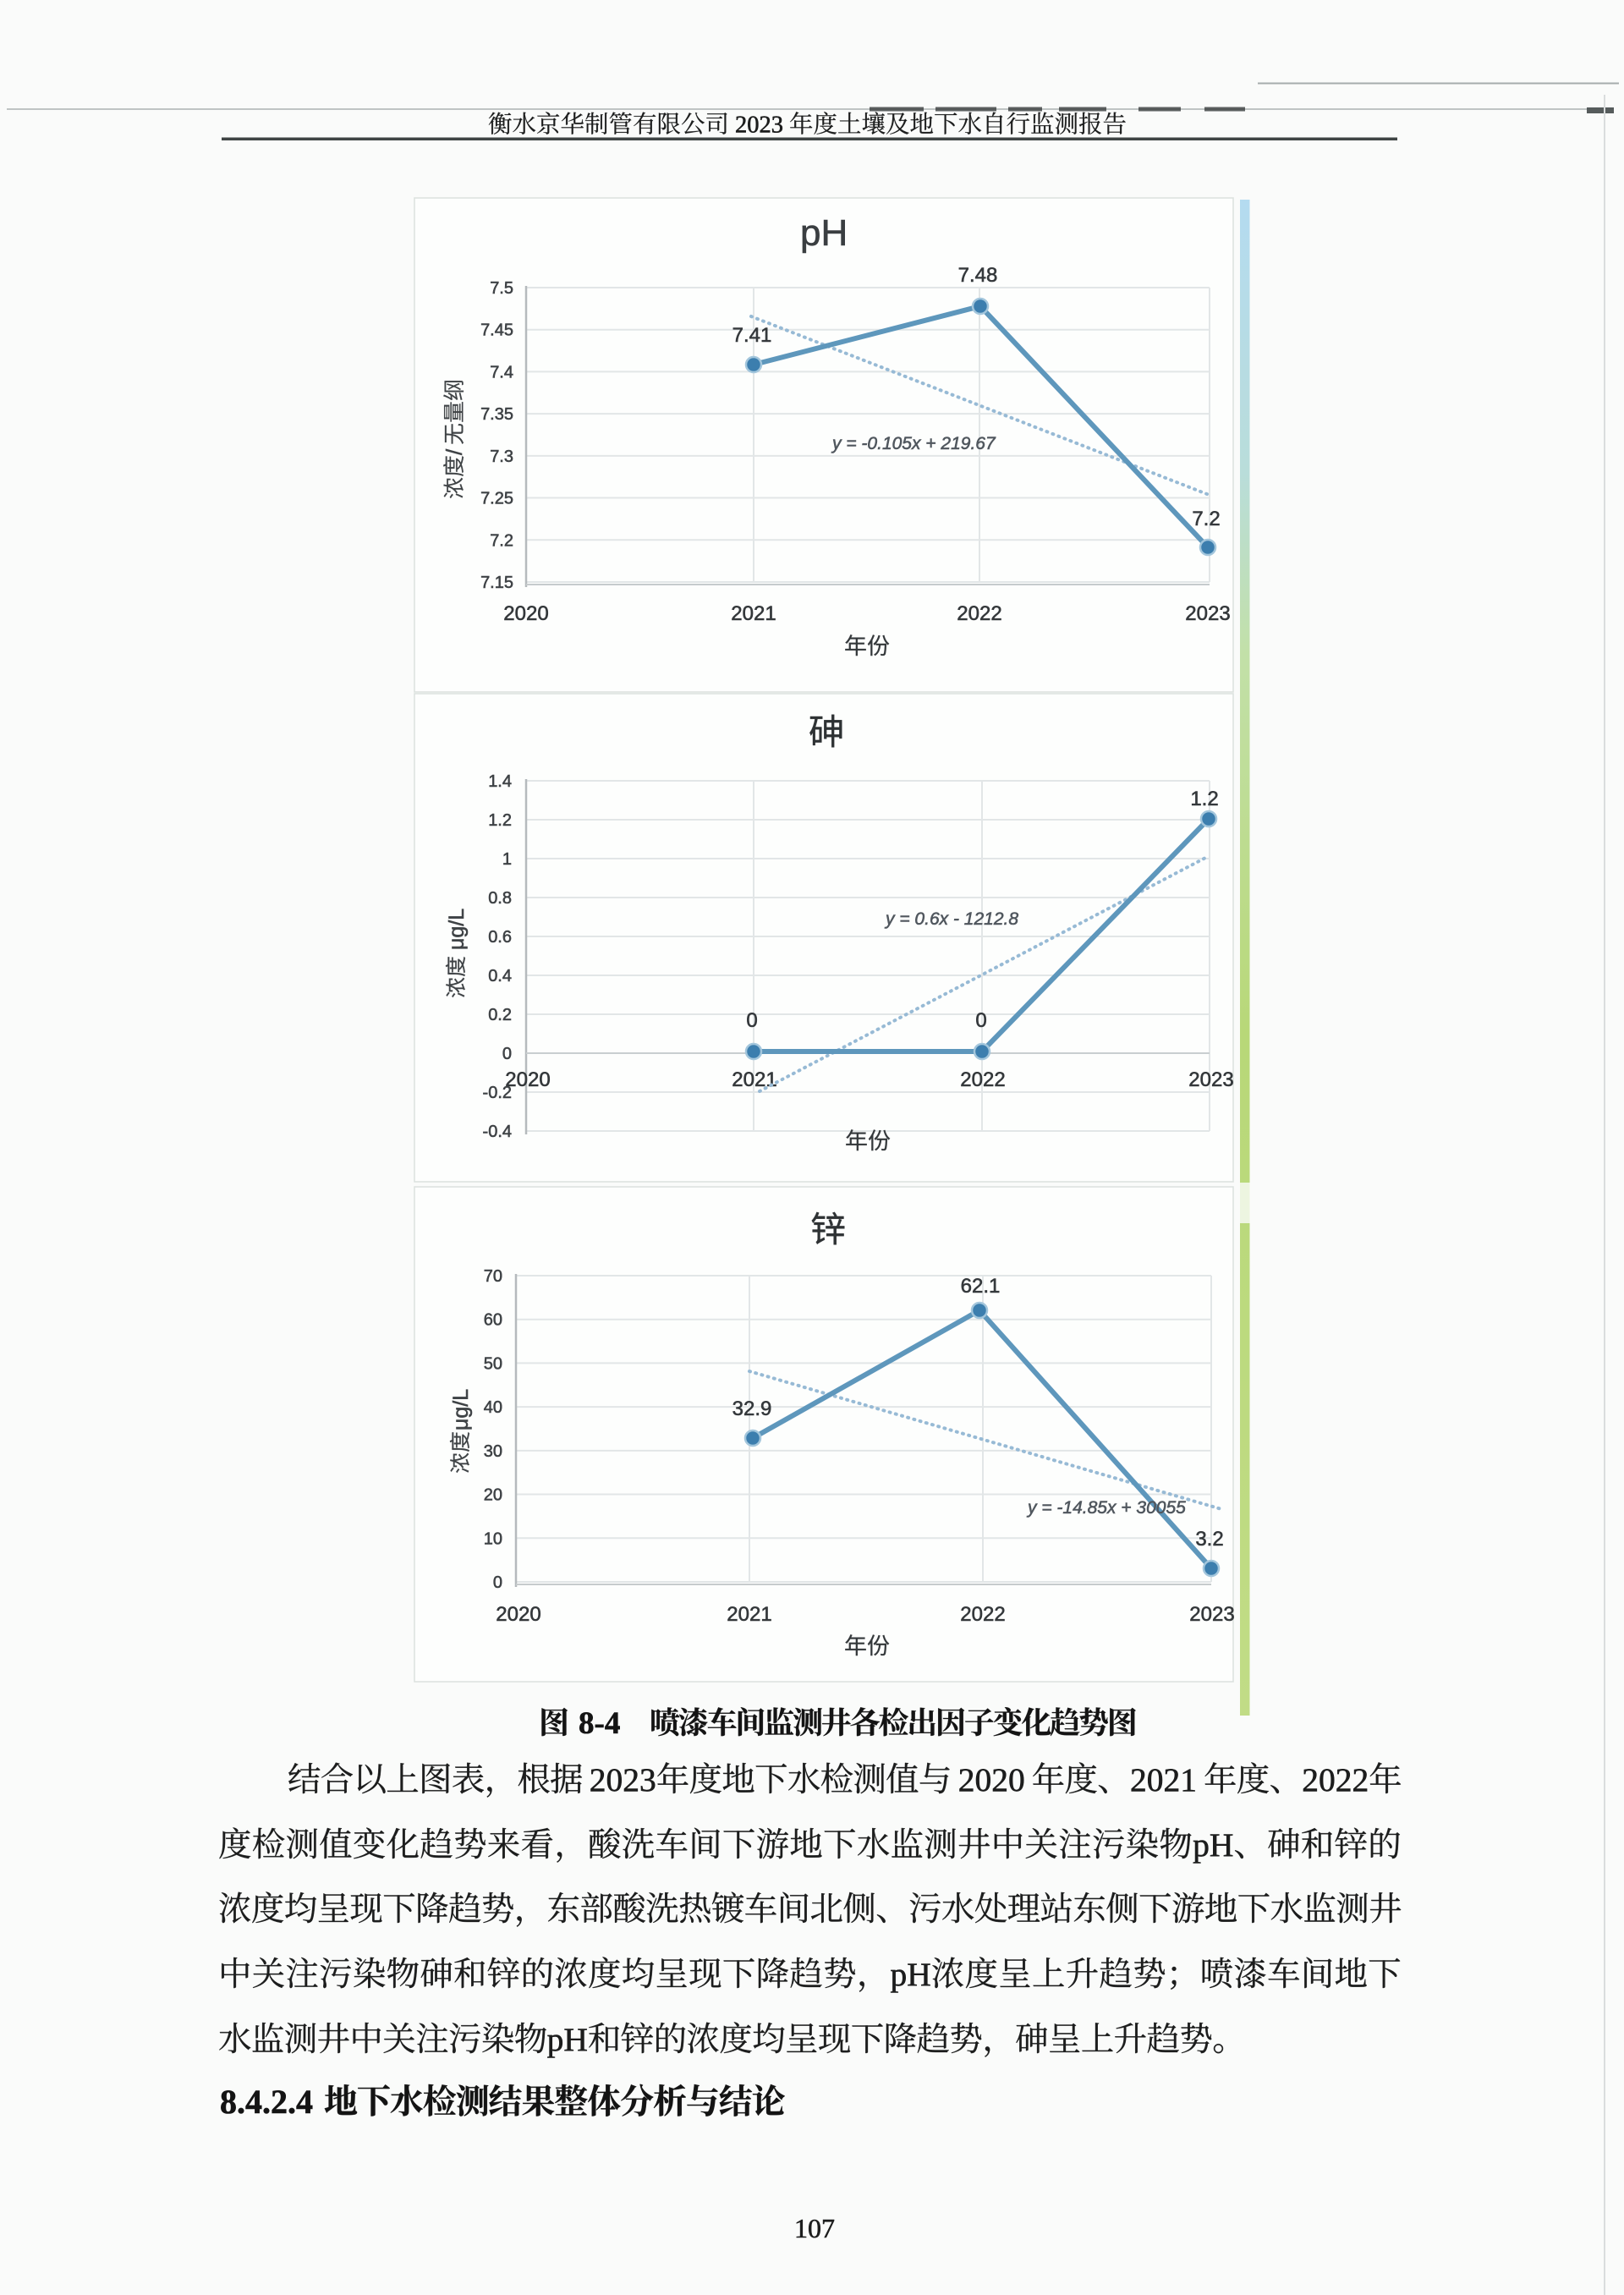  I want to click on svg-text: 8-4, so click(599, 1723).